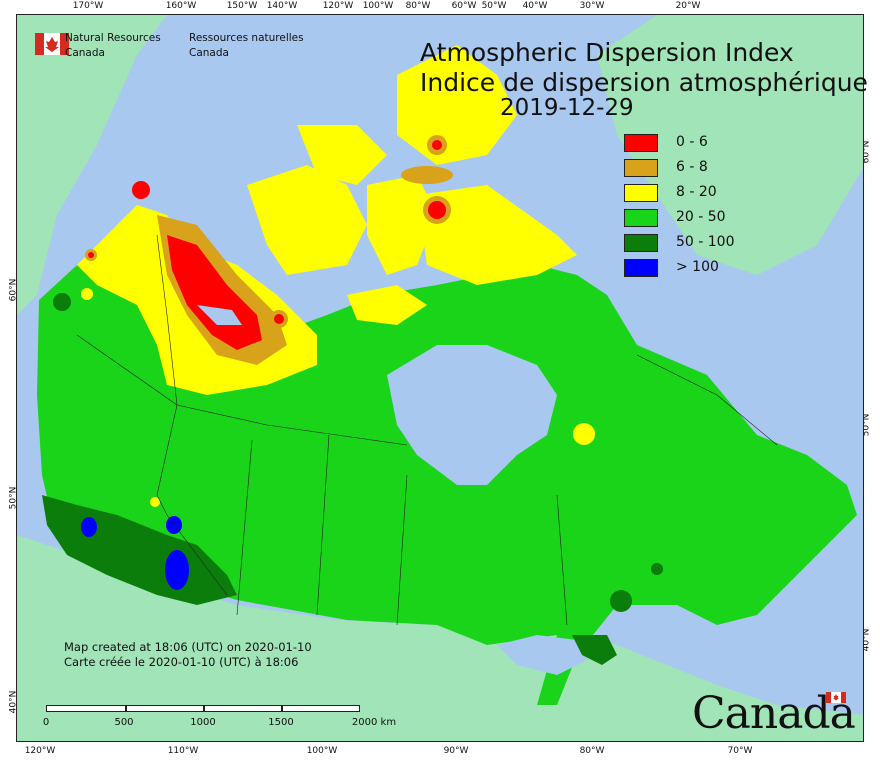  I want to click on tick-bottom: 80°W, so click(592, 751).